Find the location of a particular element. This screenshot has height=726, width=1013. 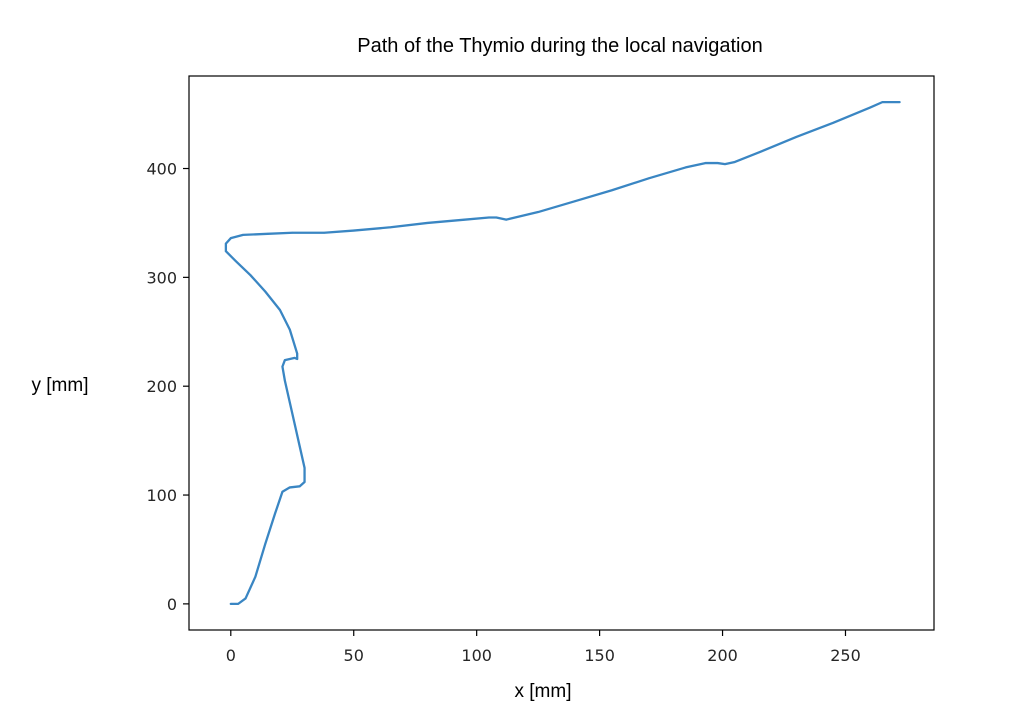

y-axis-label: y [mm] is located at coordinates (60, 385).